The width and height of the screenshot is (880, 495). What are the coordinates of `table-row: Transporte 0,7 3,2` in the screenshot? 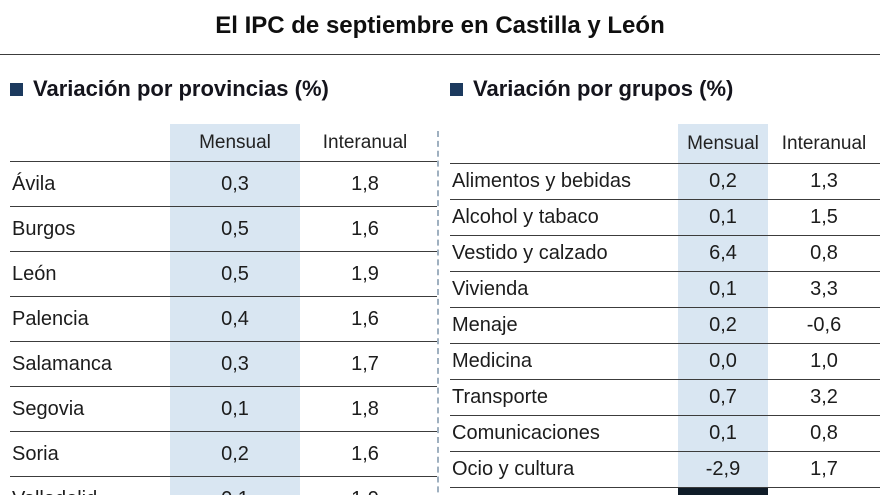 It's located at (665, 398).